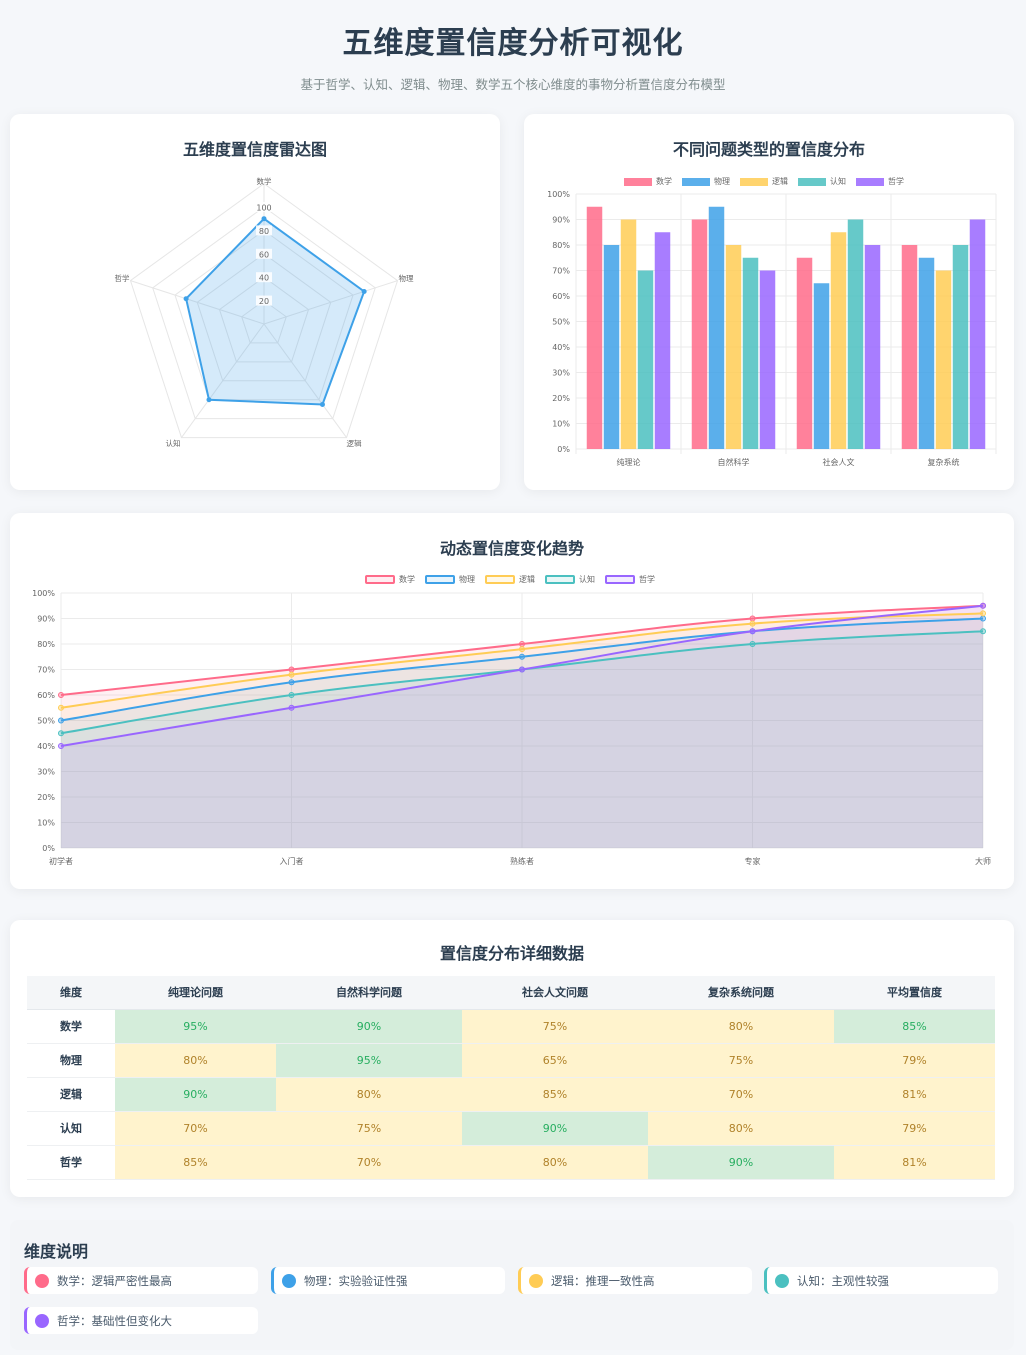  Describe the element at coordinates (114, 1280) in the screenshot. I see `description-text: 数学：逻辑严密性最高` at that location.